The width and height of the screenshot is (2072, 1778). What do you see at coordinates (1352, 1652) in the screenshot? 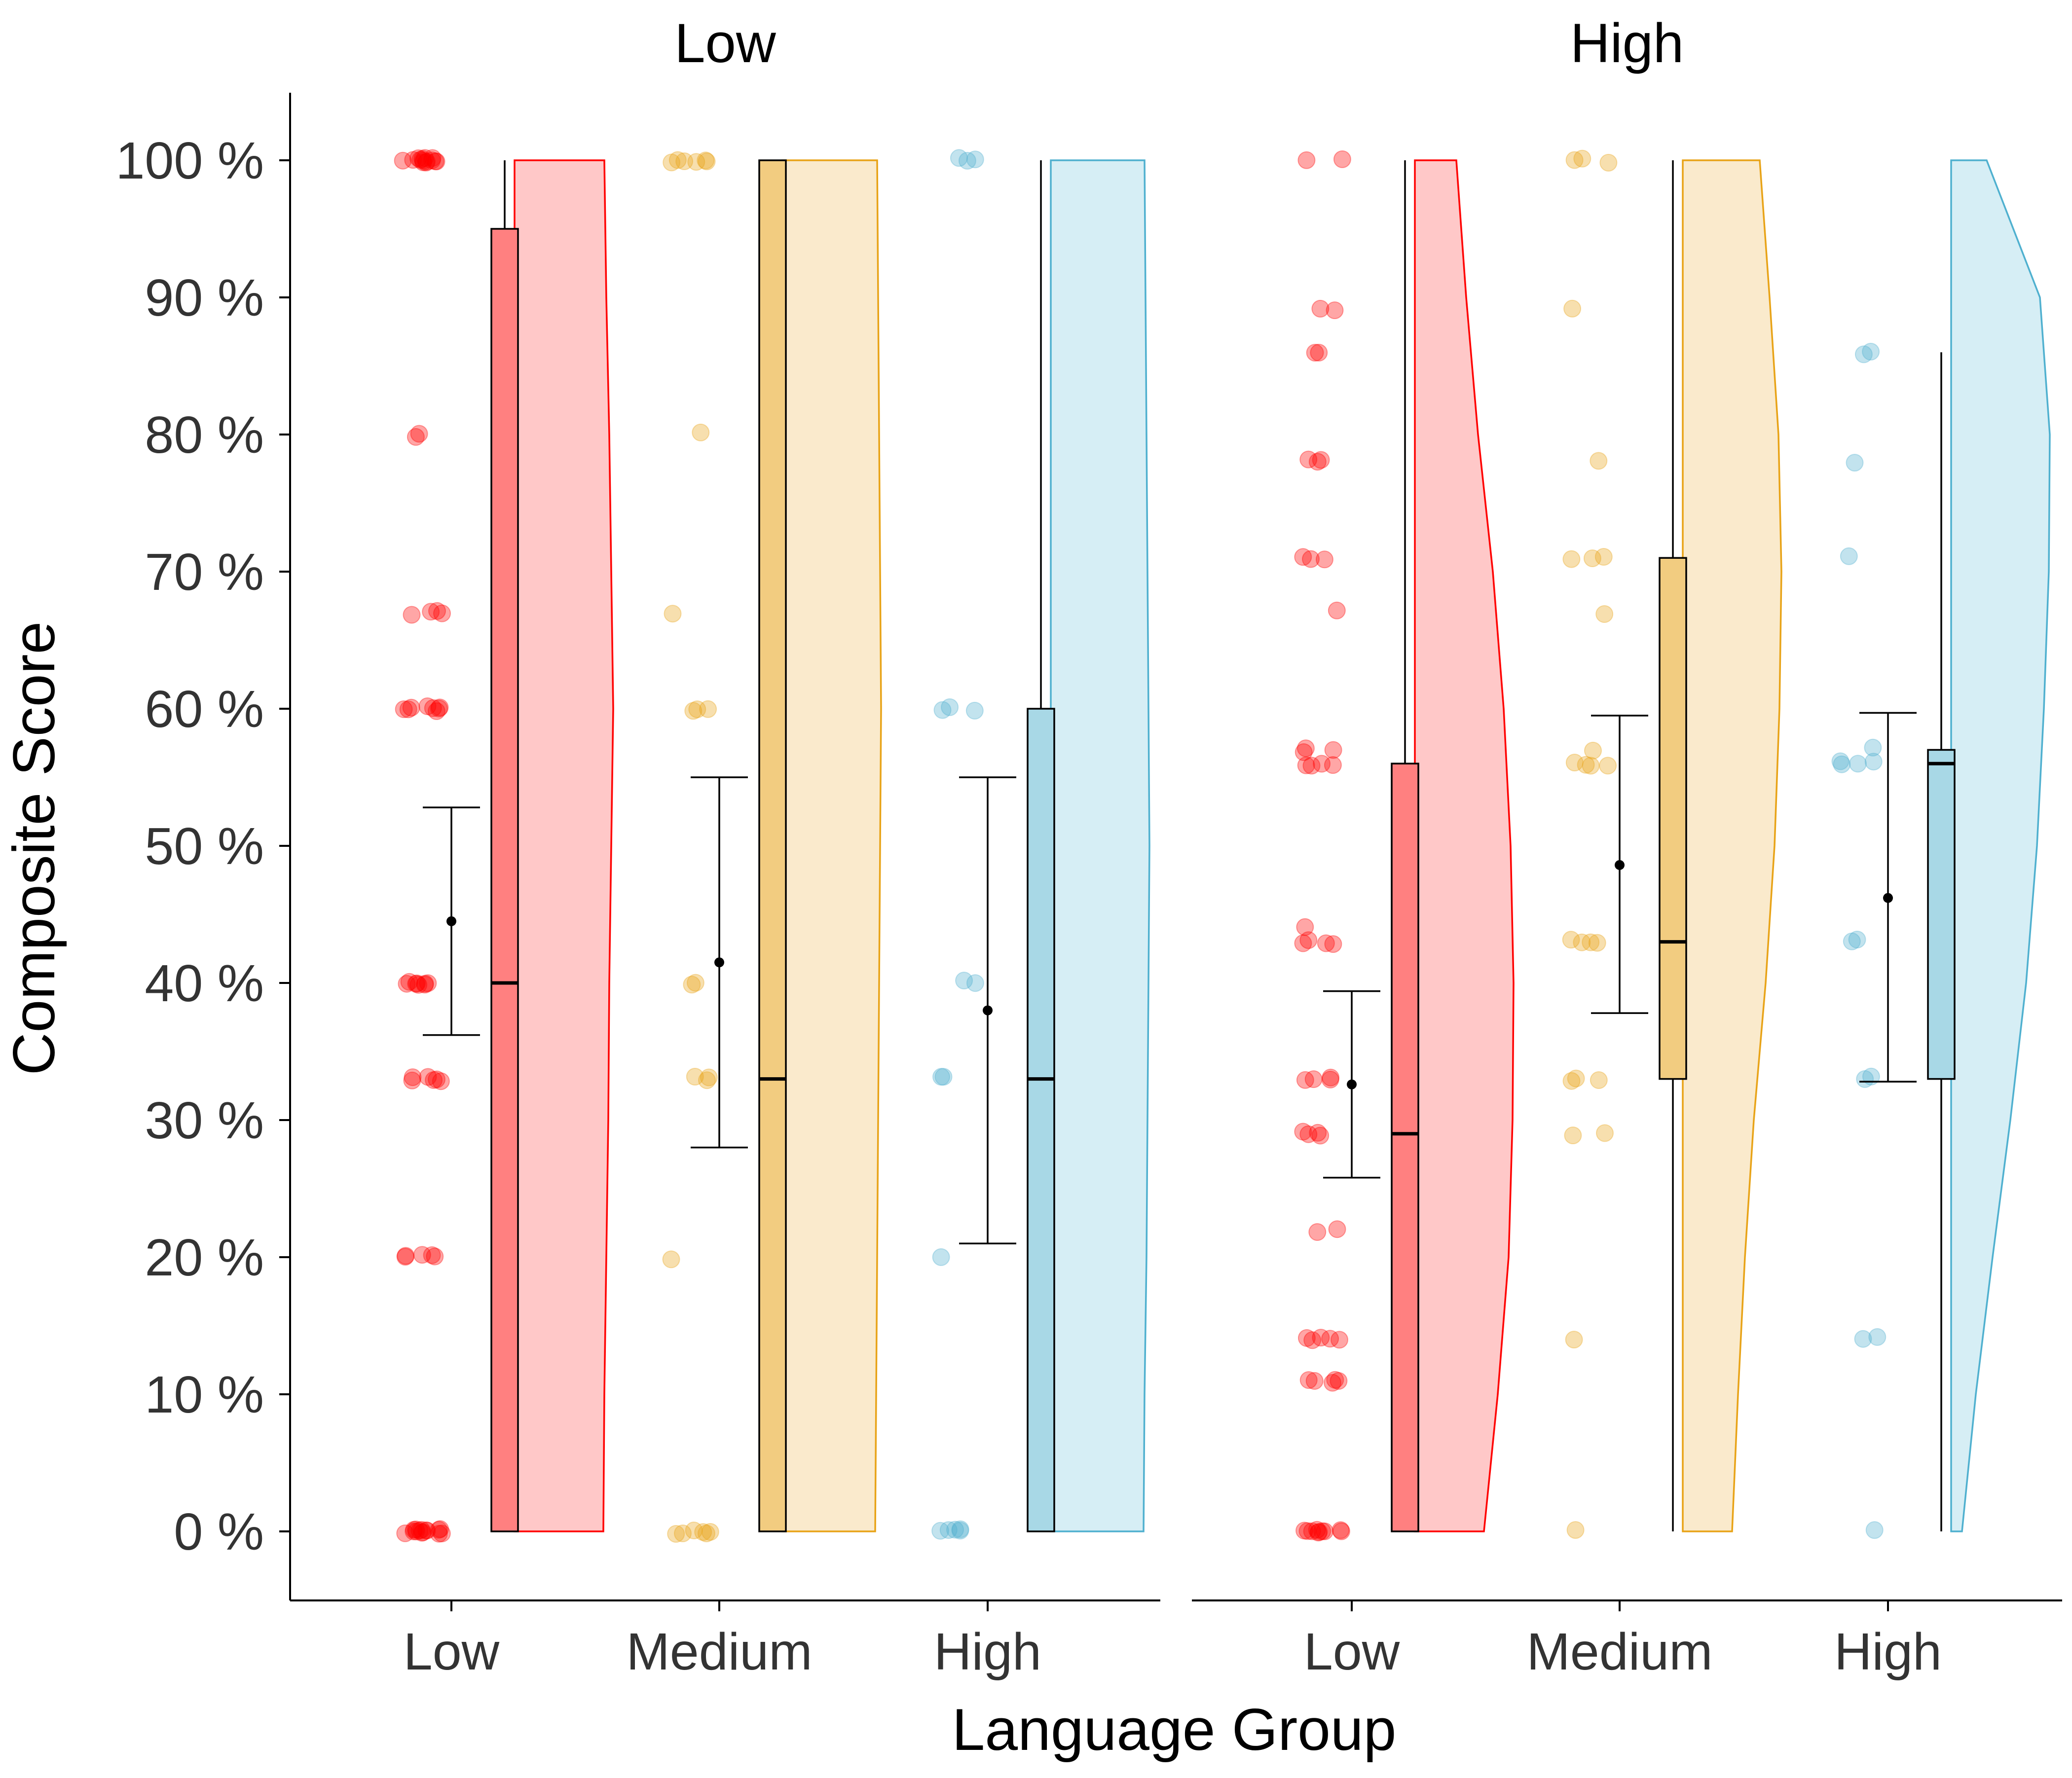
I see `x-tick-label: Low` at bounding box center [1352, 1652].